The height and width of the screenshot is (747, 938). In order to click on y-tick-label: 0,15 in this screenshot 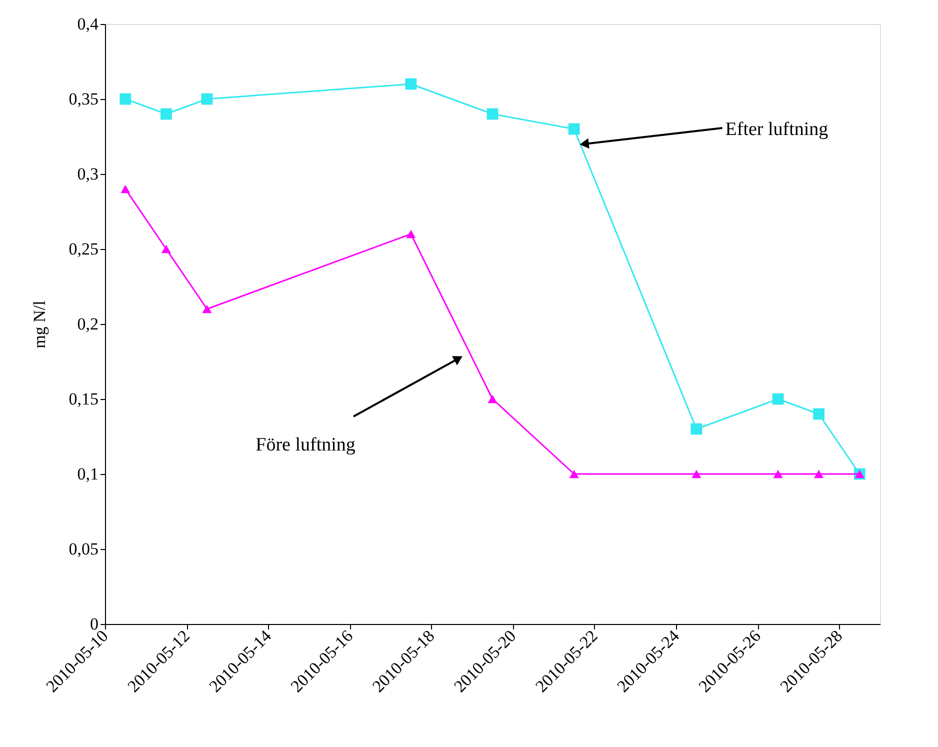, I will do `click(83, 399)`.